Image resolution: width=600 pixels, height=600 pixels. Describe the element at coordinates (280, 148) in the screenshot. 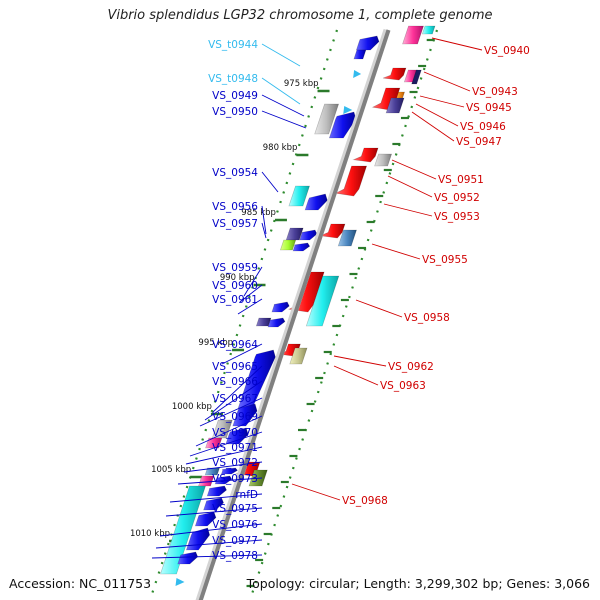

I see `kbp-tick-label: 980 kbp` at that location.